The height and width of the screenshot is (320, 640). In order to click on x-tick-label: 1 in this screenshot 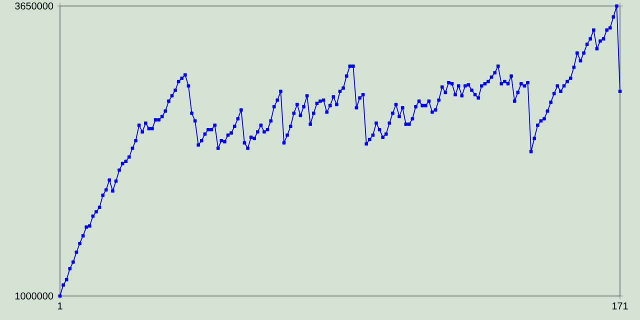, I will do `click(60, 306)`.